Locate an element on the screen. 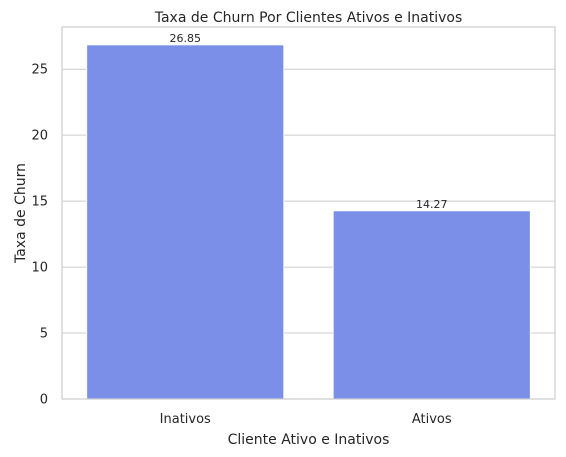  x-axis-ticks: Inativos Ativos is located at coordinates (306, 419).